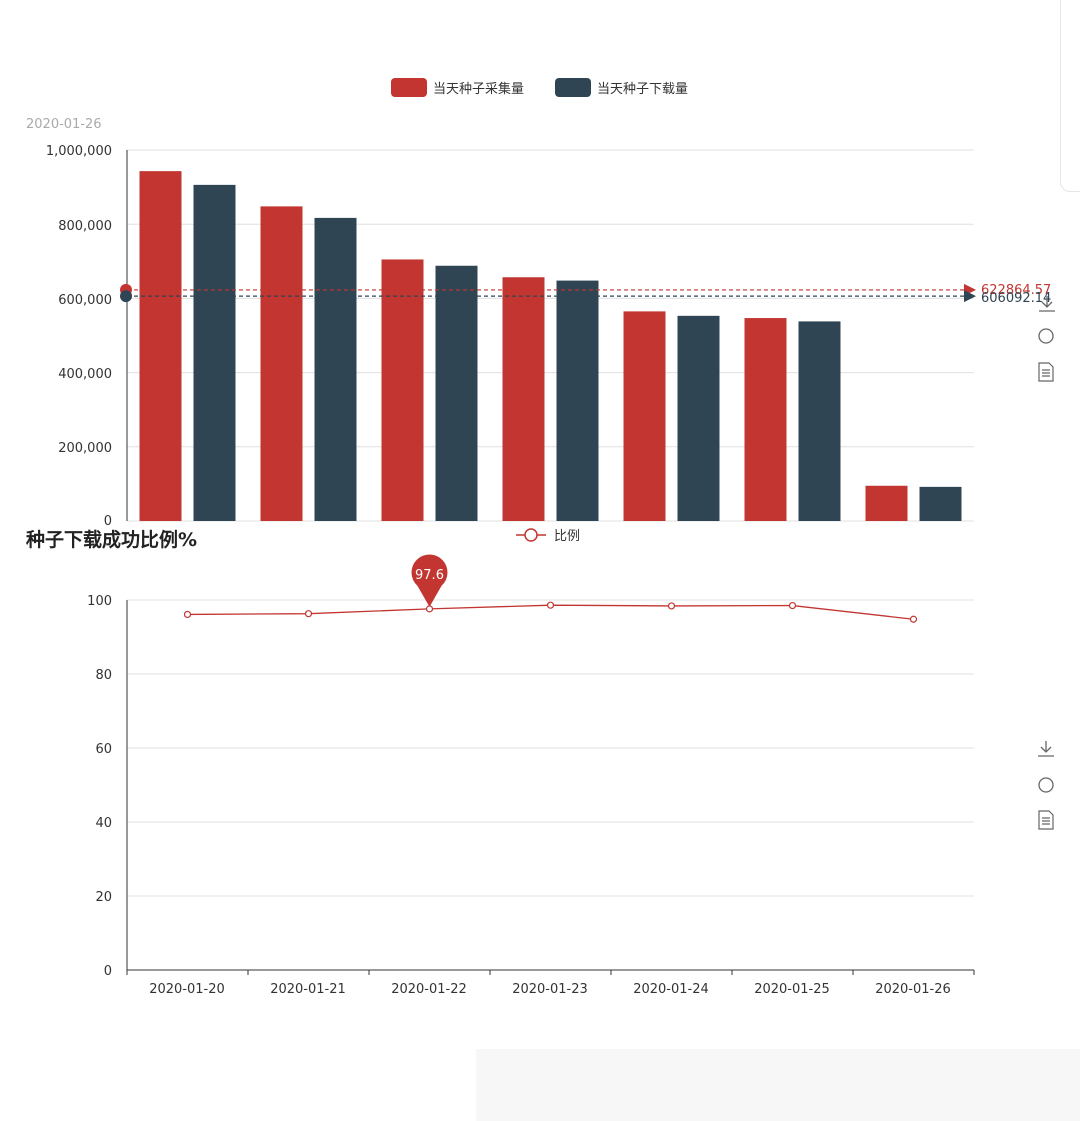  I want to click on avg-label-collected: 622864.57, so click(1016, 290).